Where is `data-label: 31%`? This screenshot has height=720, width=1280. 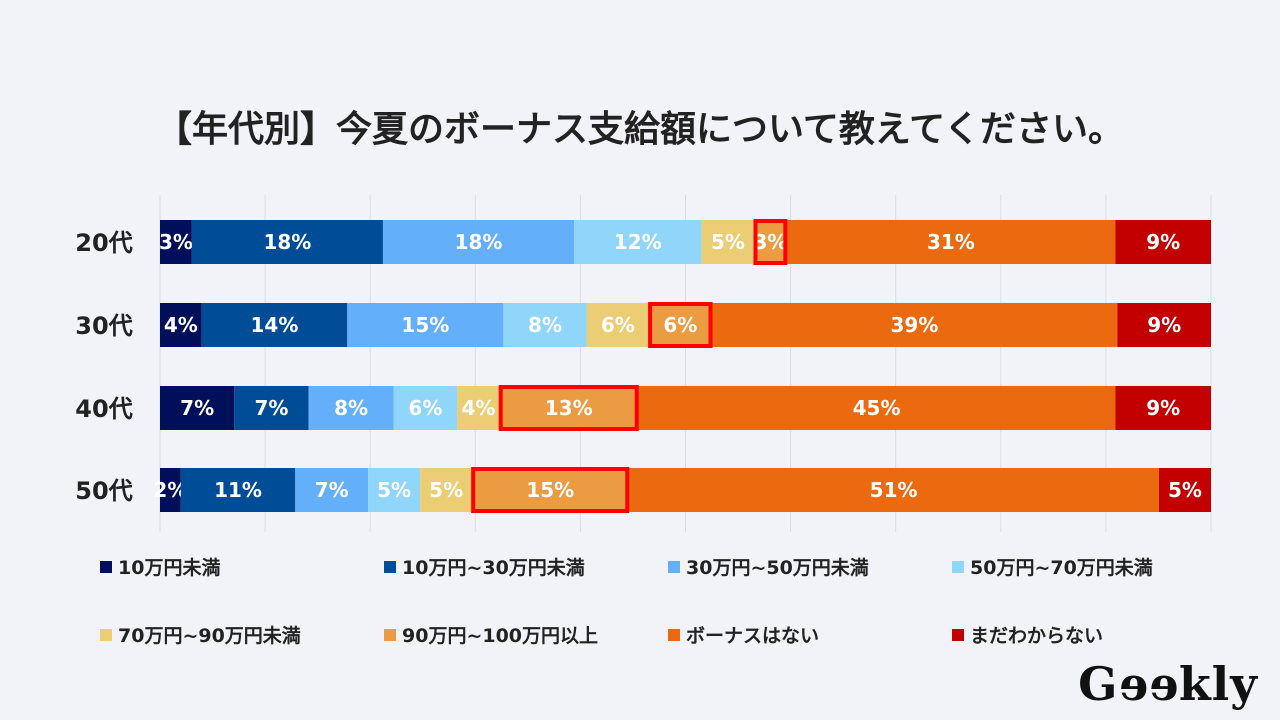 data-label: 31% is located at coordinates (951, 242).